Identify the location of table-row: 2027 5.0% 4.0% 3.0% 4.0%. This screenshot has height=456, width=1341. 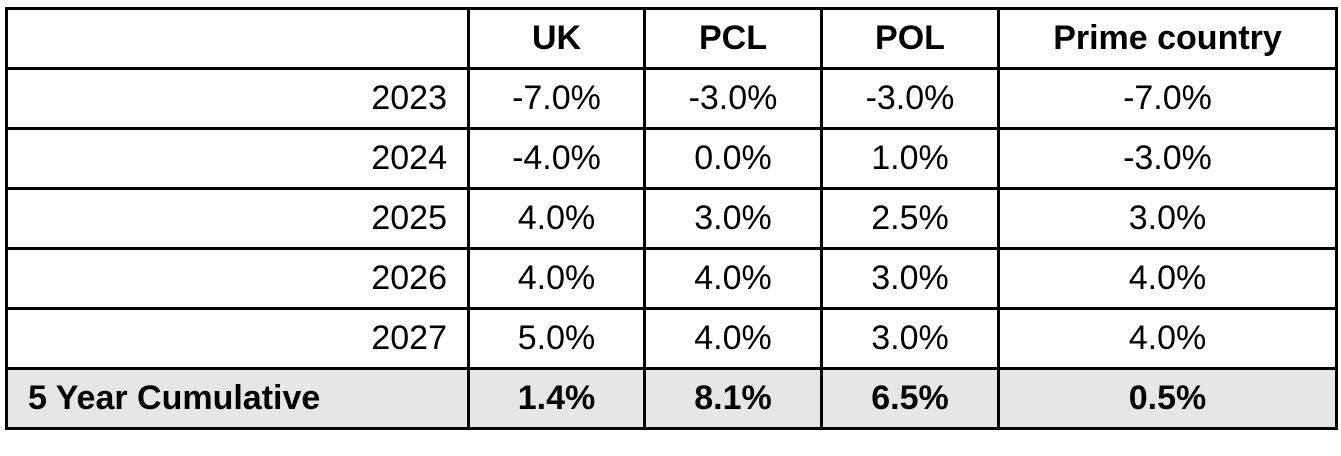
(671, 338).